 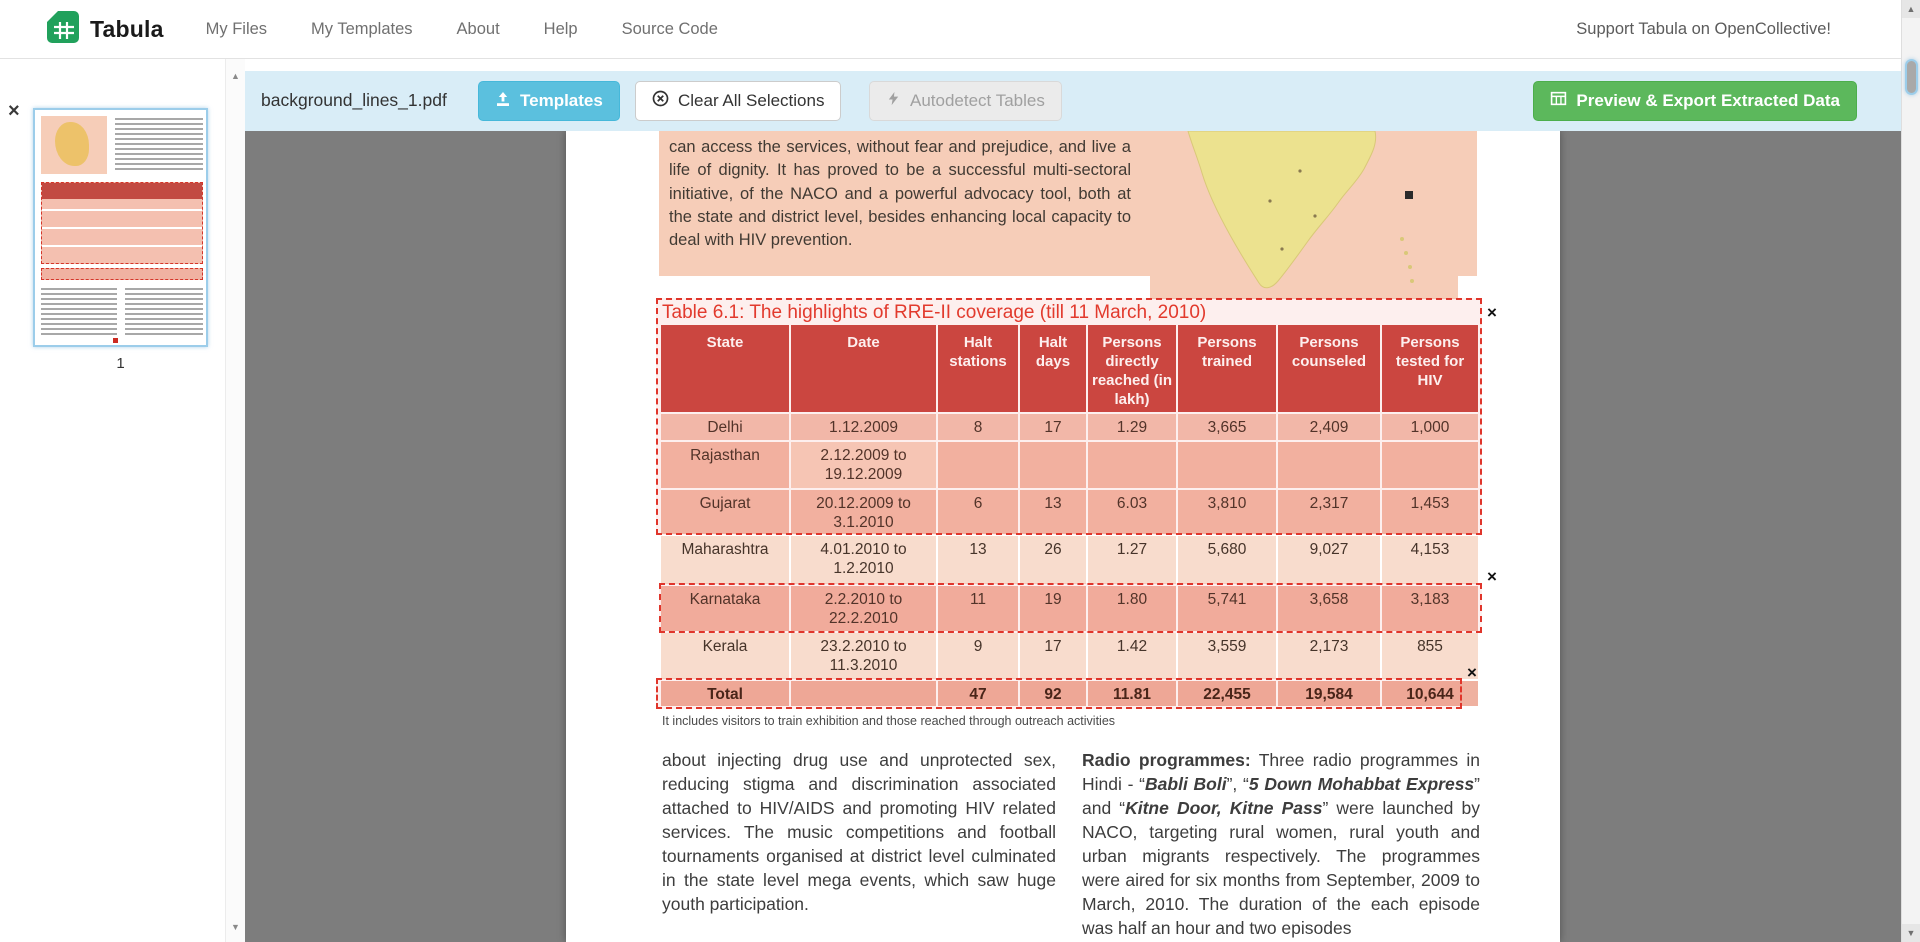 What do you see at coordinates (738, 101) in the screenshot?
I see `clear-all-selections-button: Clear All Selections` at bounding box center [738, 101].